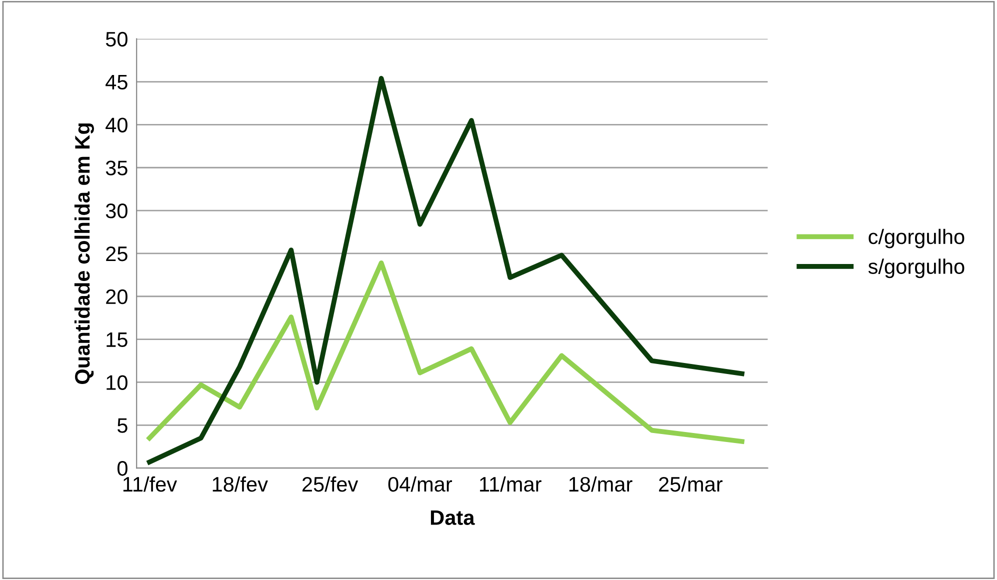  I want to click on y-tick-label: 0, so click(122, 468).